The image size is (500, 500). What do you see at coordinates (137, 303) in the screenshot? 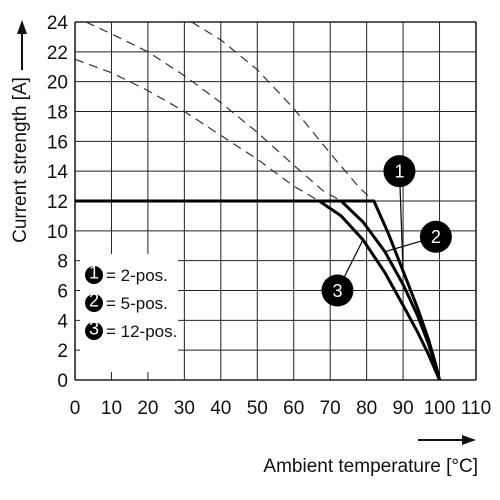
I see `legend-label: = 5-pos.` at bounding box center [137, 303].